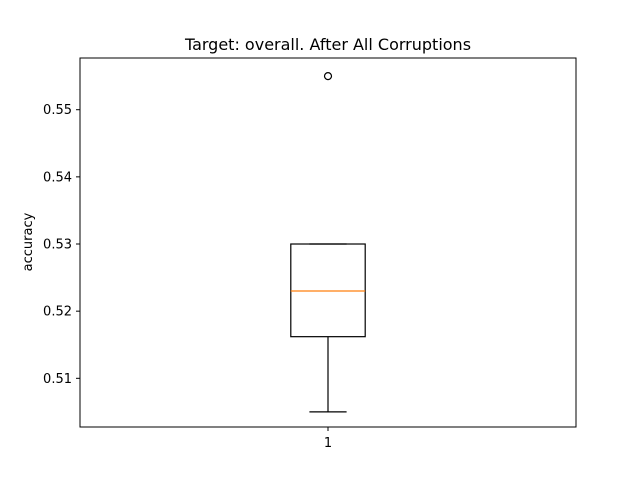 The height and width of the screenshot is (480, 640). I want to click on y-tick-label: 0.55, so click(57, 110).